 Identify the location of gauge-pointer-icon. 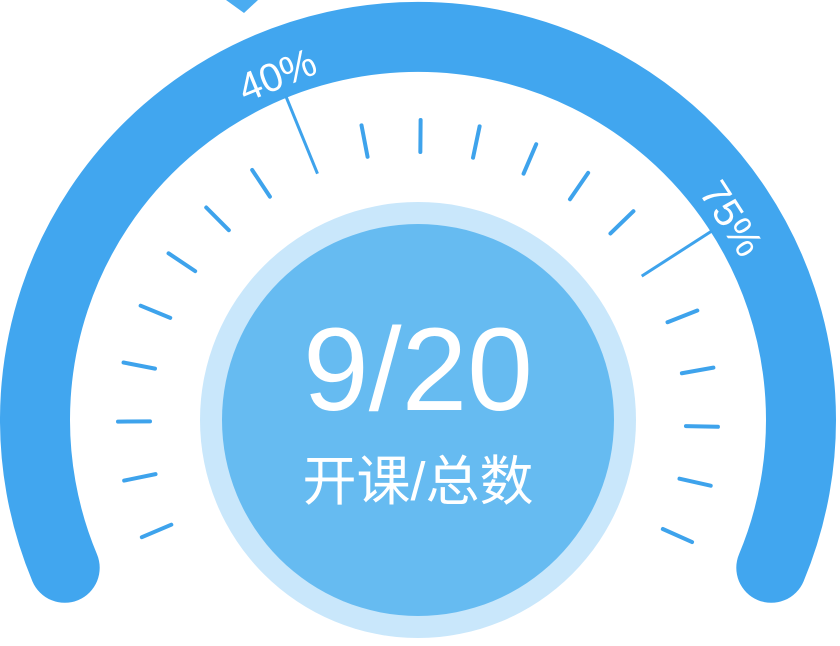
(242, 6).